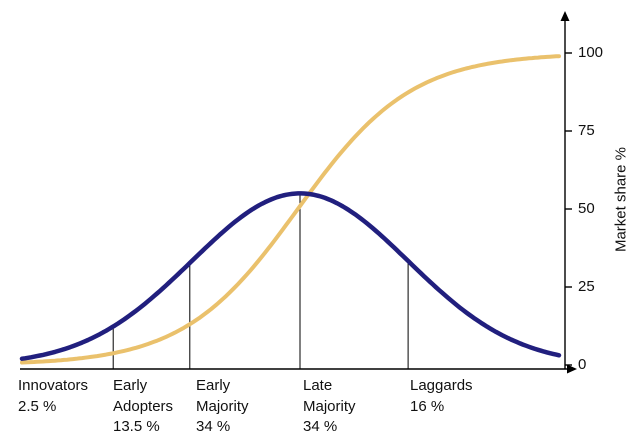  I want to click on category-label-early-adopters: Early Adopters 13.5 %, so click(143, 407).